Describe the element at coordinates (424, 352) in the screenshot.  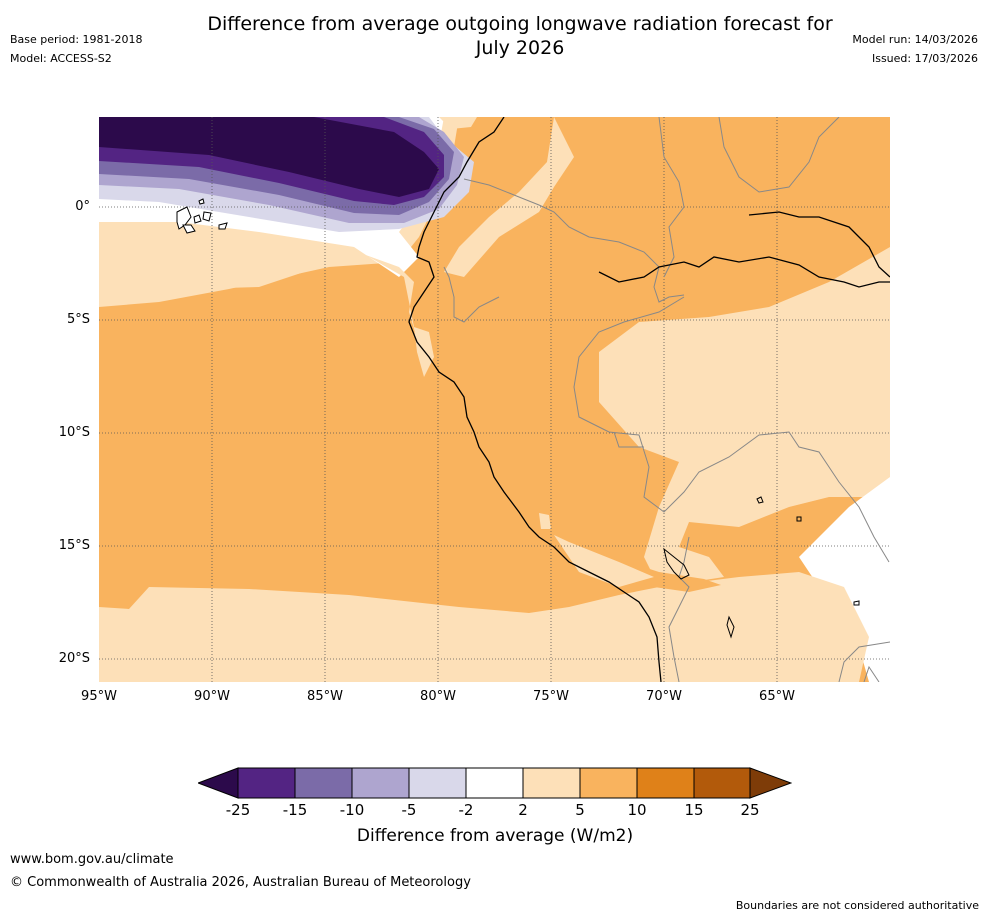
I see `anomaly-band-2-5-coastal-patch` at that location.